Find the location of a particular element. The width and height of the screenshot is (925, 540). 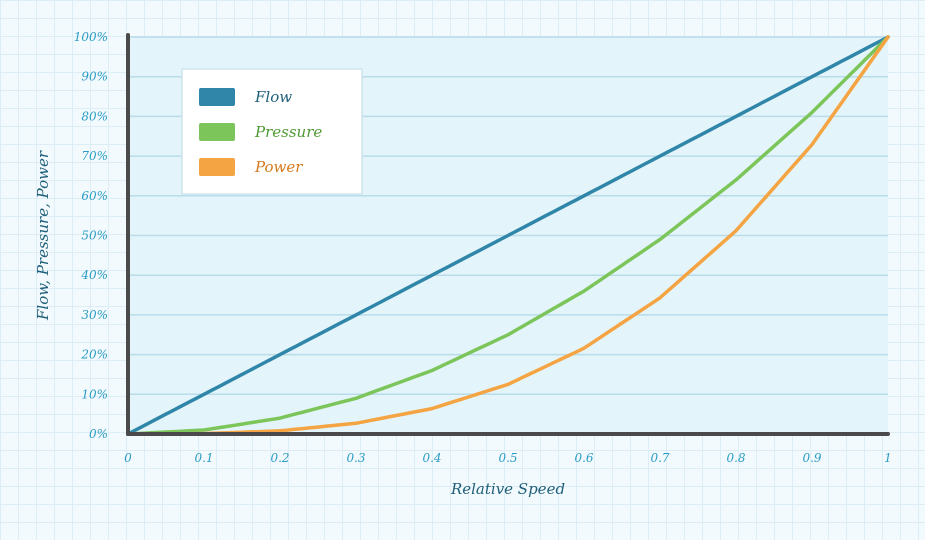

y-tick-label: 50% is located at coordinates (94, 236).